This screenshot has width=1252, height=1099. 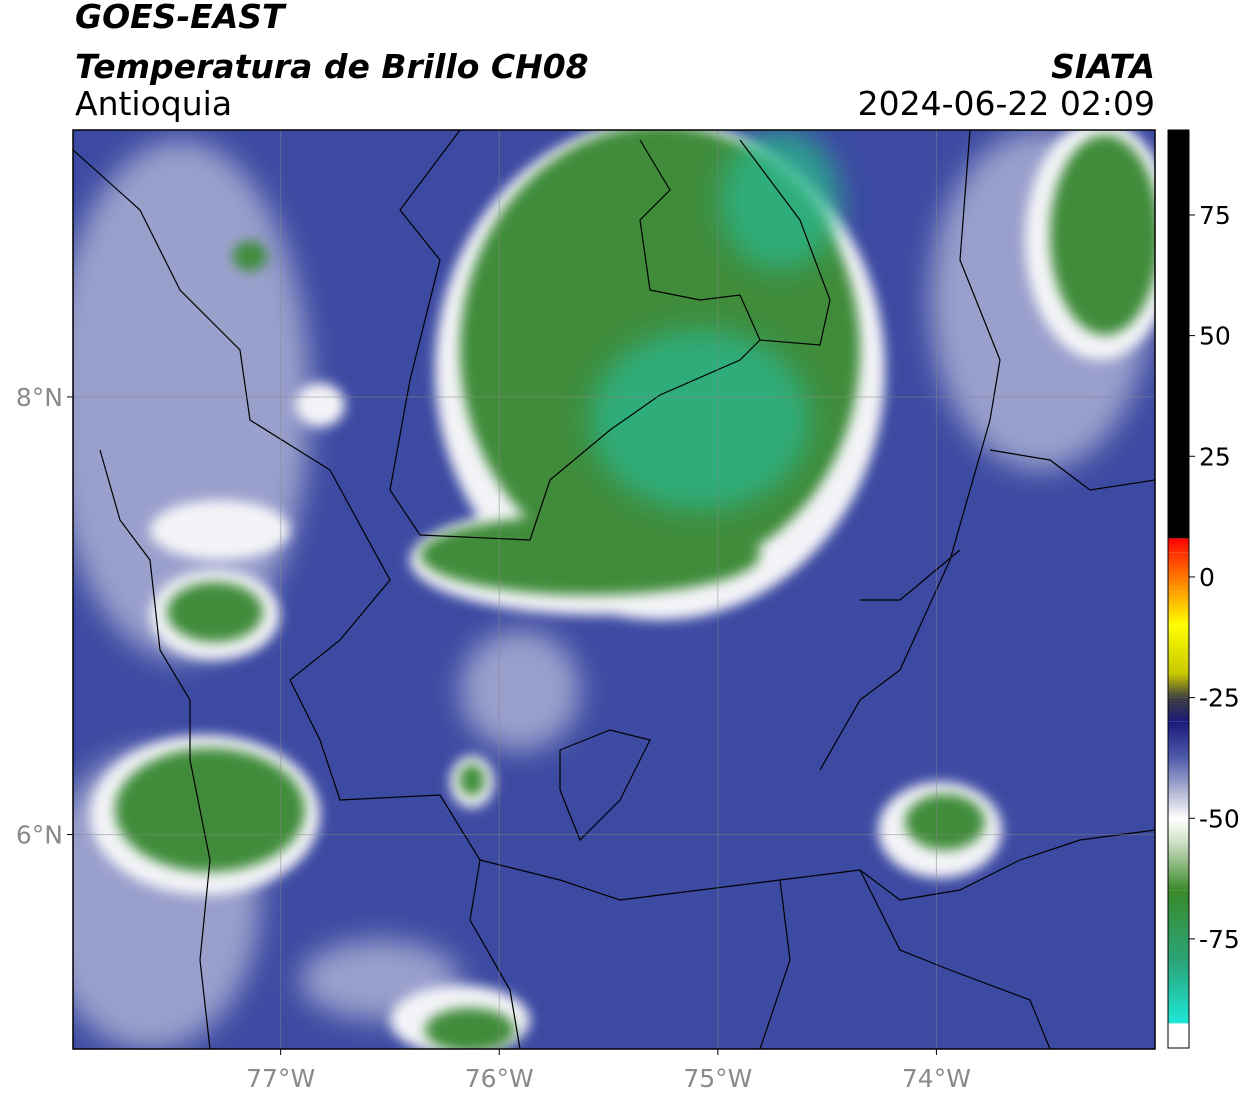 I want to click on colorbar-tick-label: -25, so click(x=1219, y=698).